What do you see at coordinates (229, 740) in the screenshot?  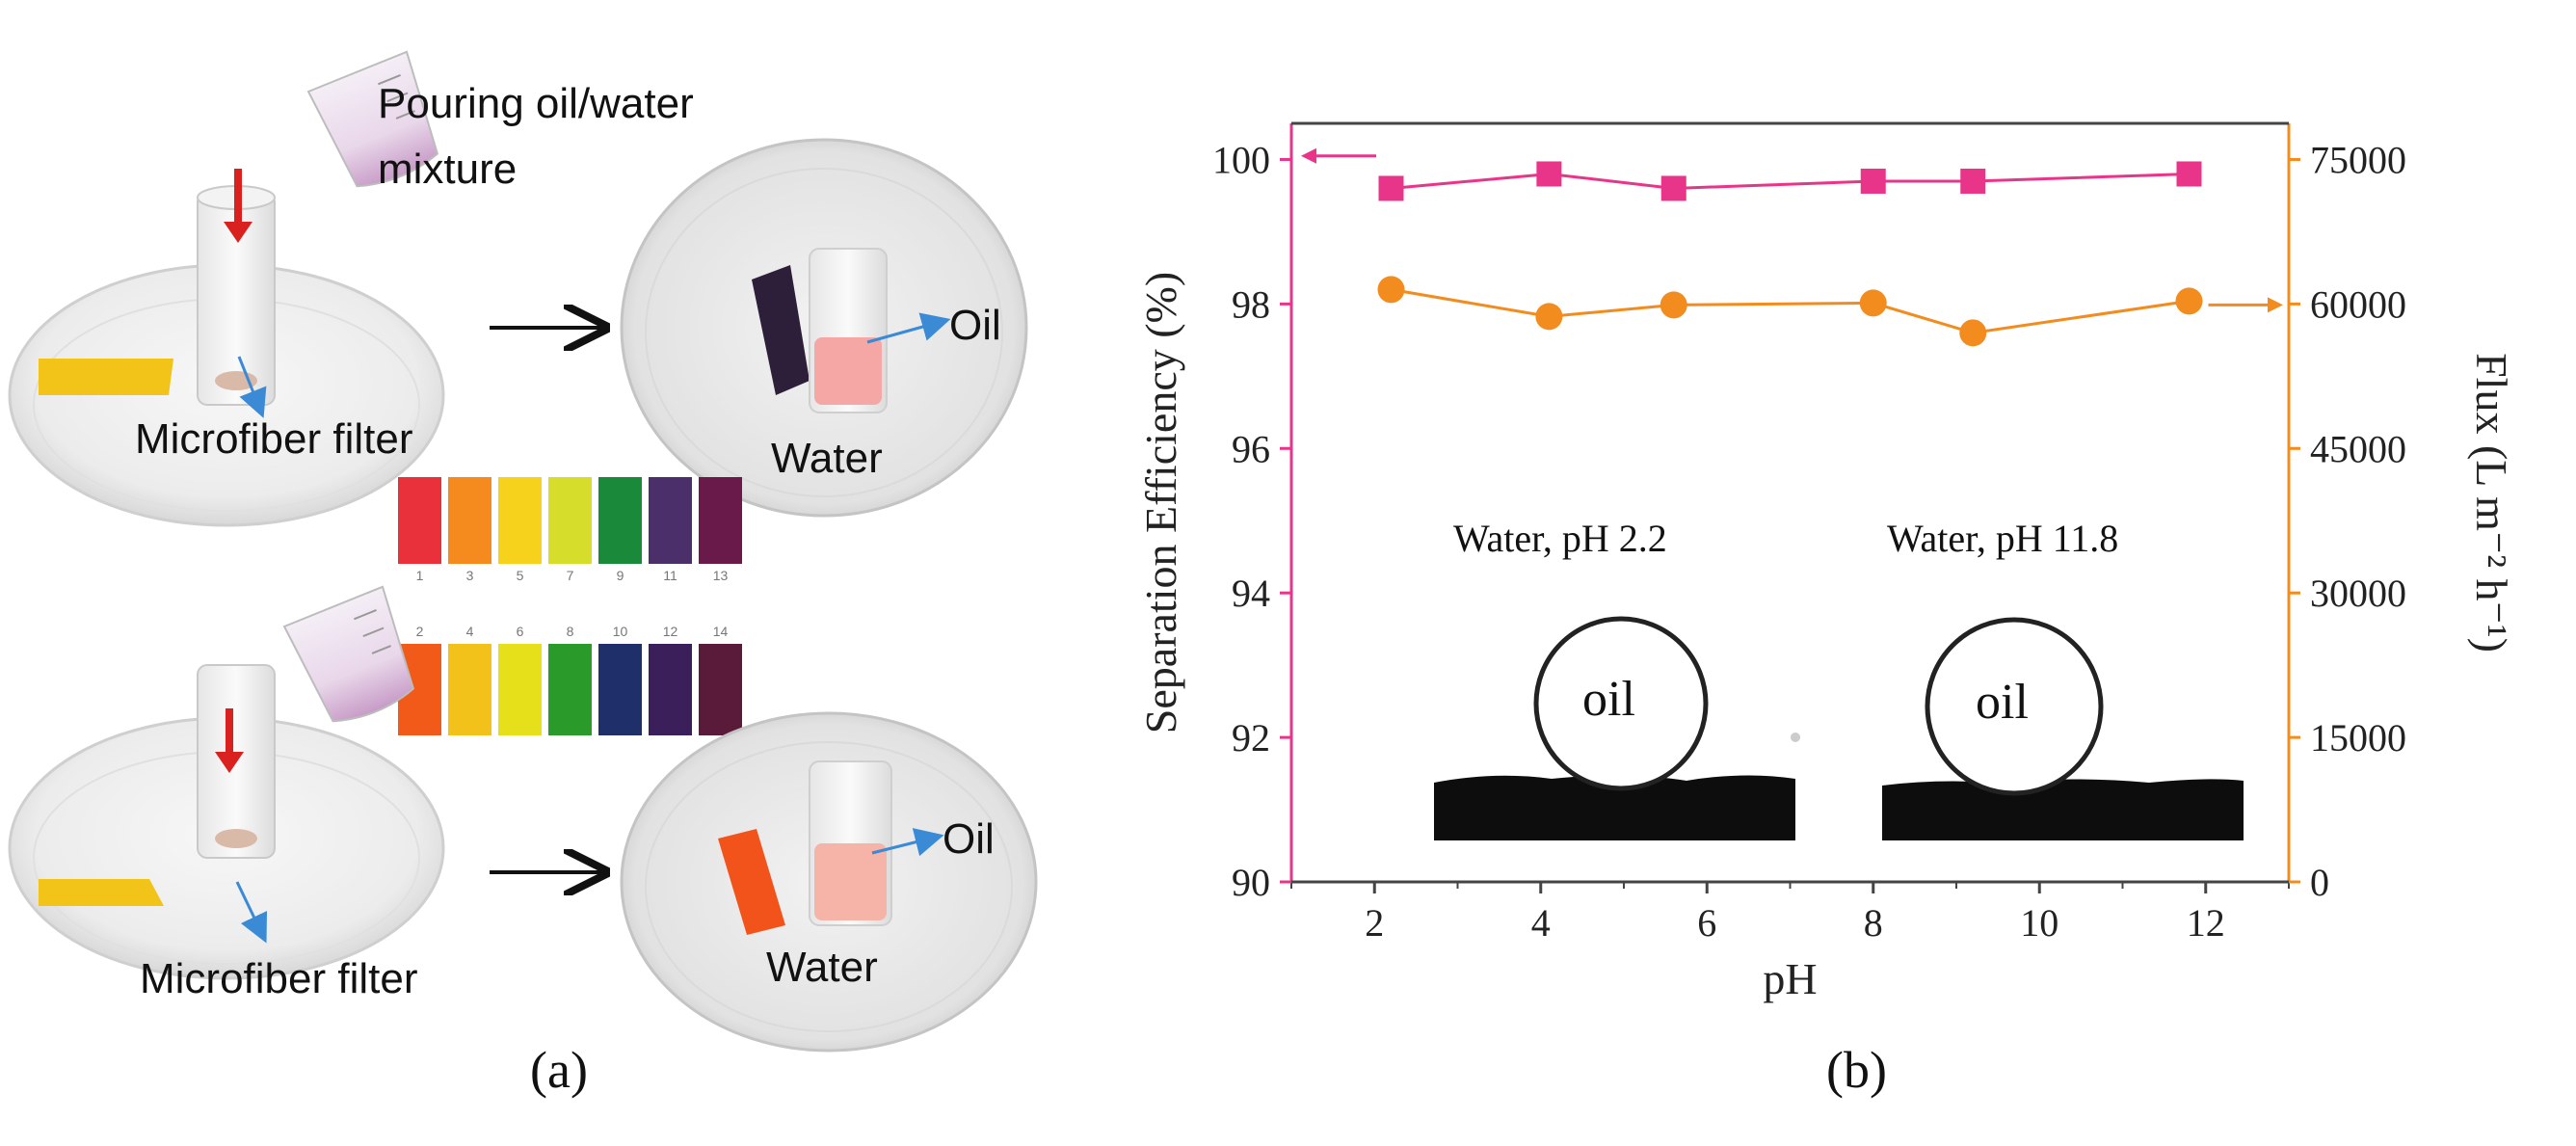 I see `red-arrow-bottom` at bounding box center [229, 740].